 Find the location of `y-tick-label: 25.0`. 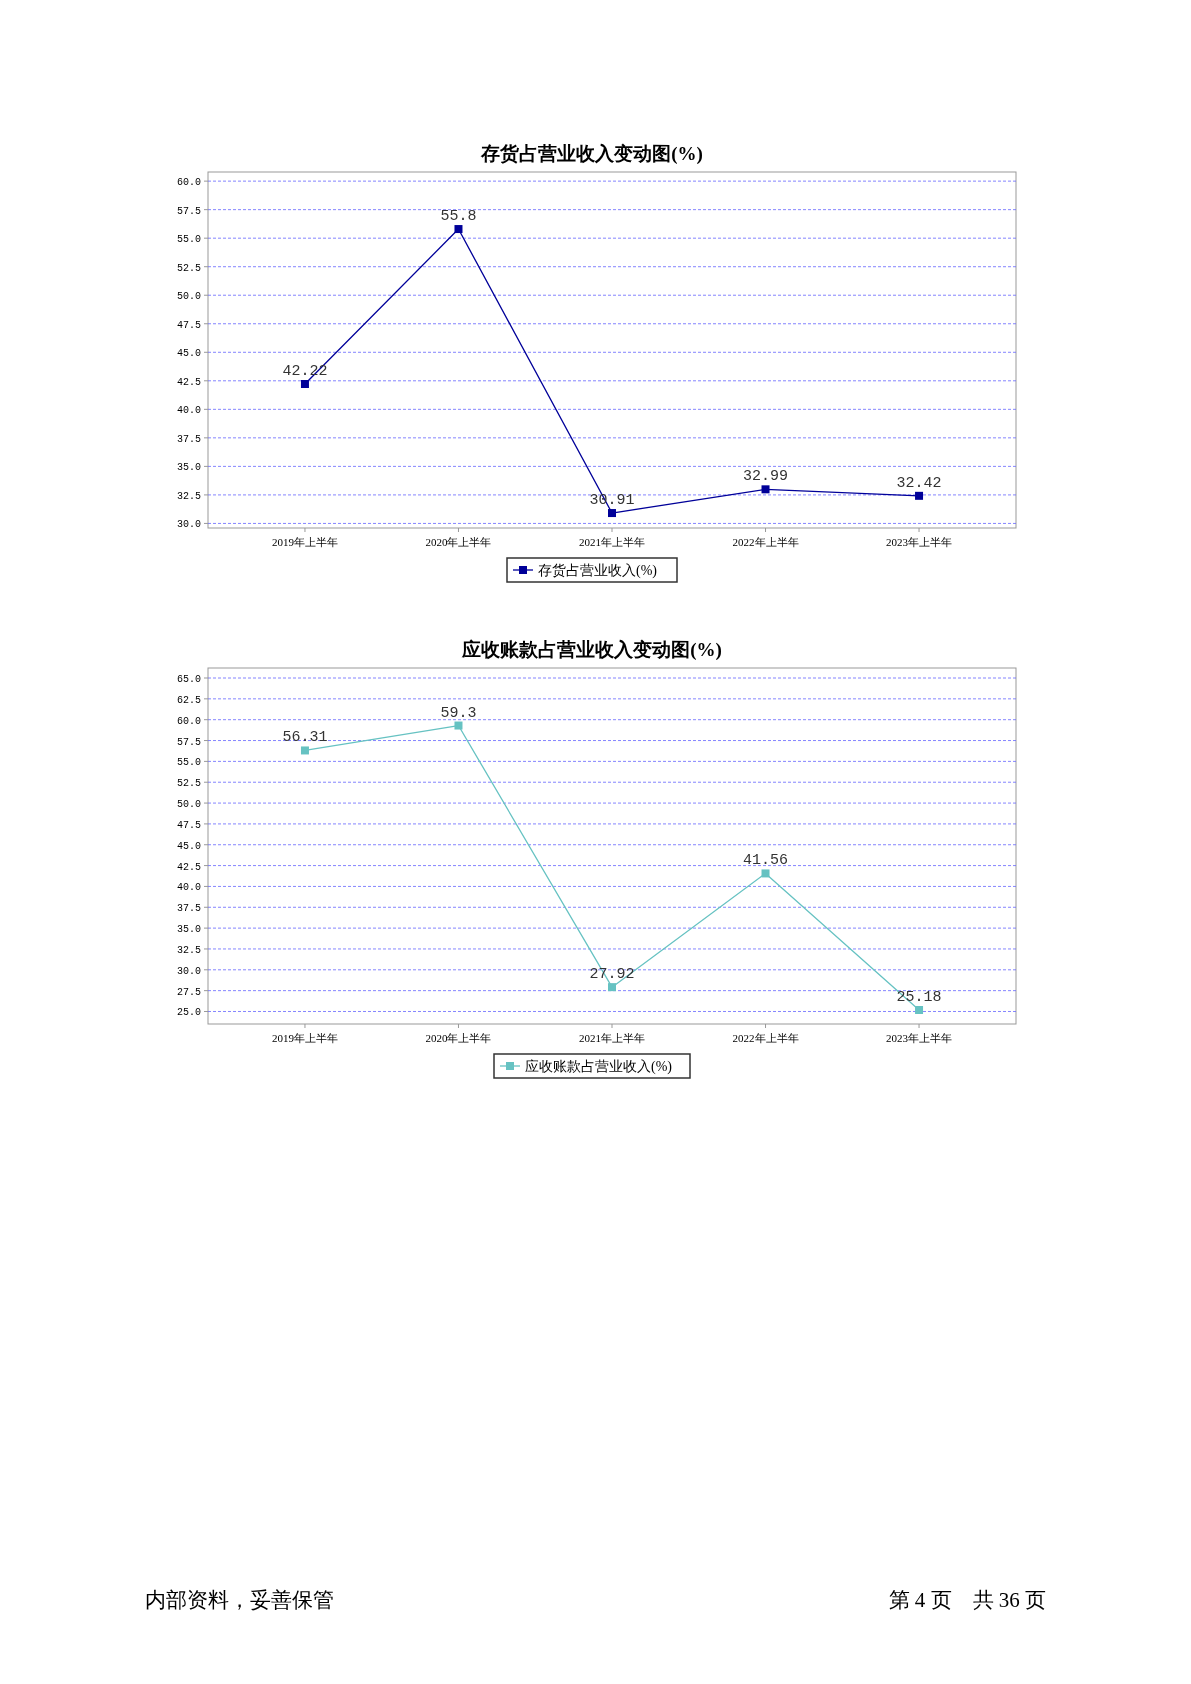

y-tick-label: 25.0 is located at coordinates (188, 1013).